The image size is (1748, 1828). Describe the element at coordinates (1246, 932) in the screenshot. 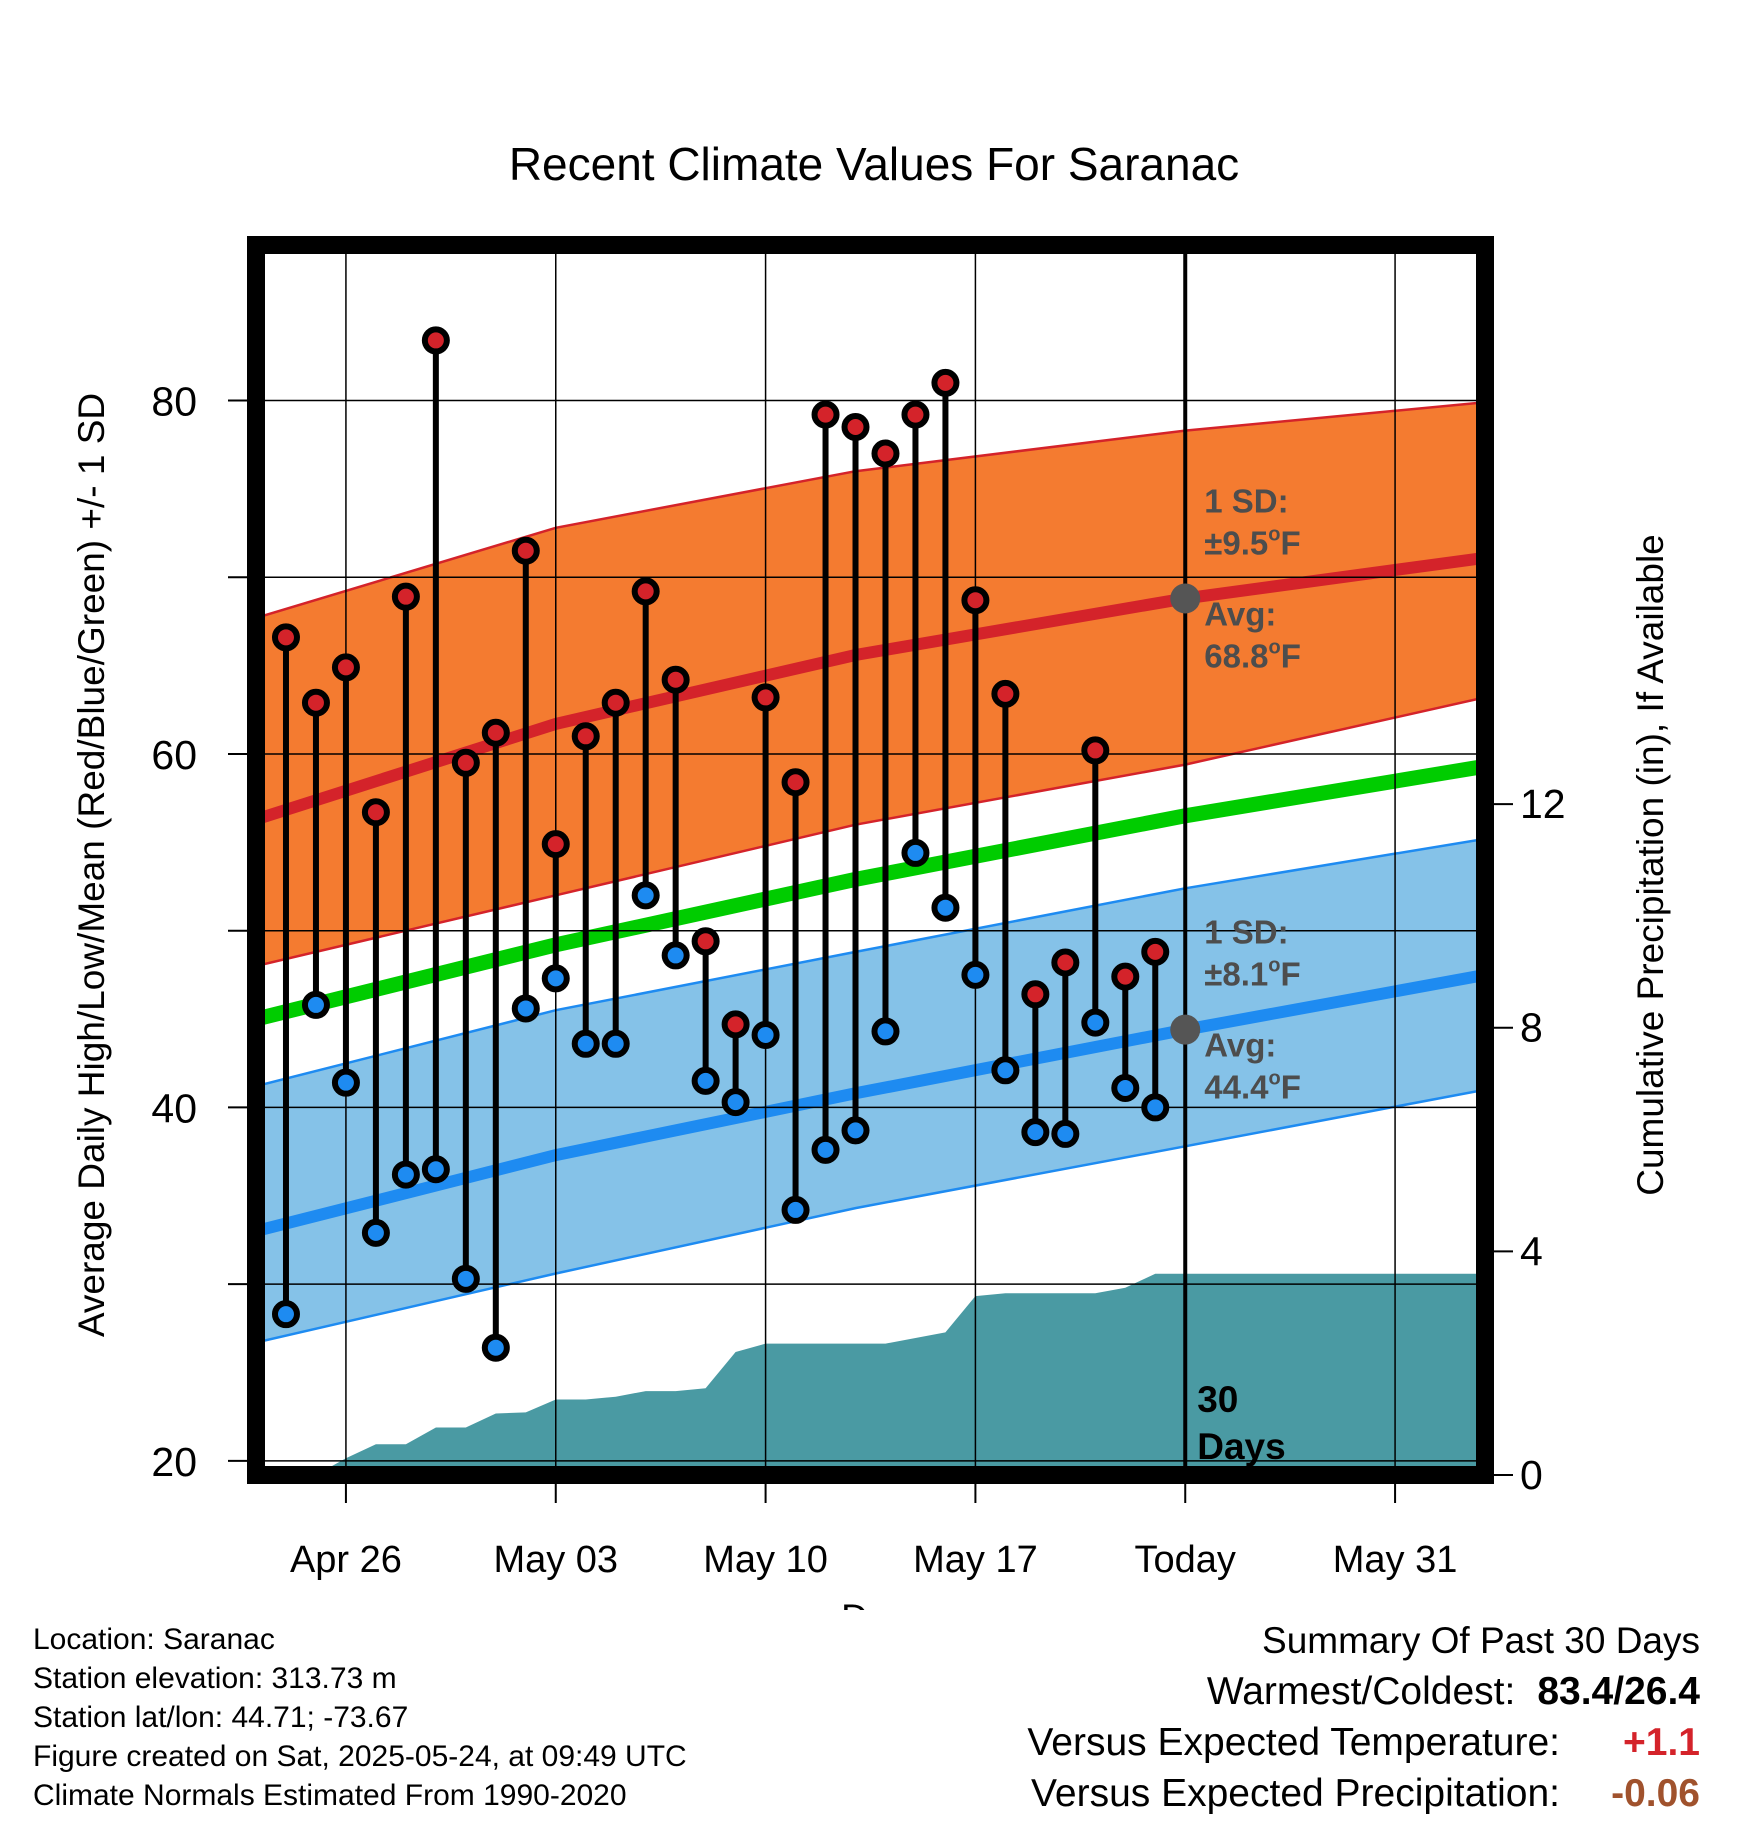

I see `low-annotation-line-0: 1 SD:` at that location.